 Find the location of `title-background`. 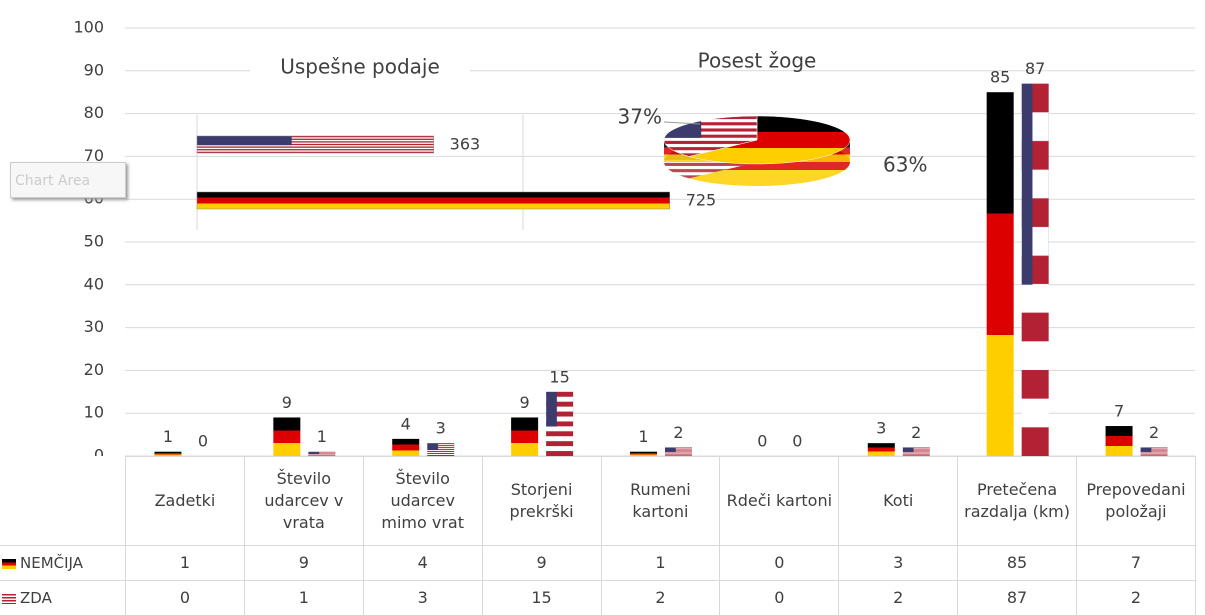

title-background is located at coordinates (360, 68).